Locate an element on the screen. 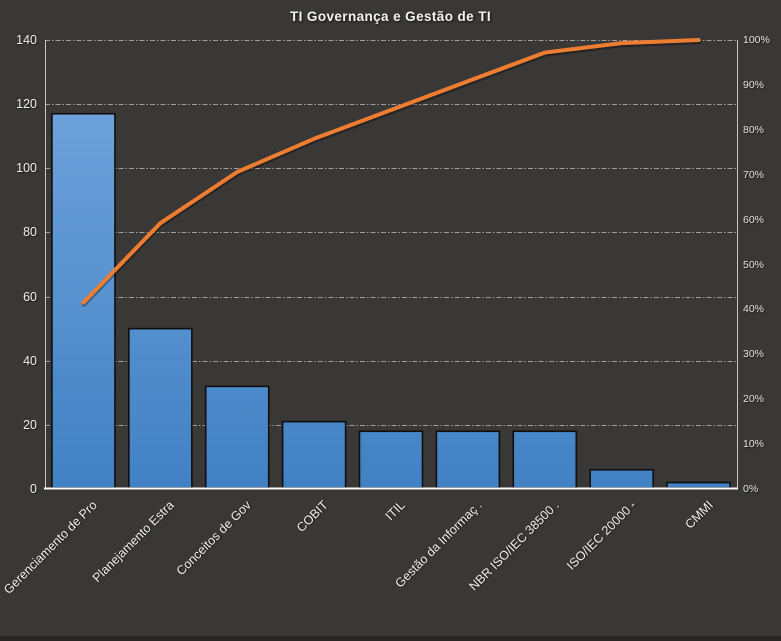 The image size is (781, 641). pct-axis-tick-label: 70% is located at coordinates (754, 174).